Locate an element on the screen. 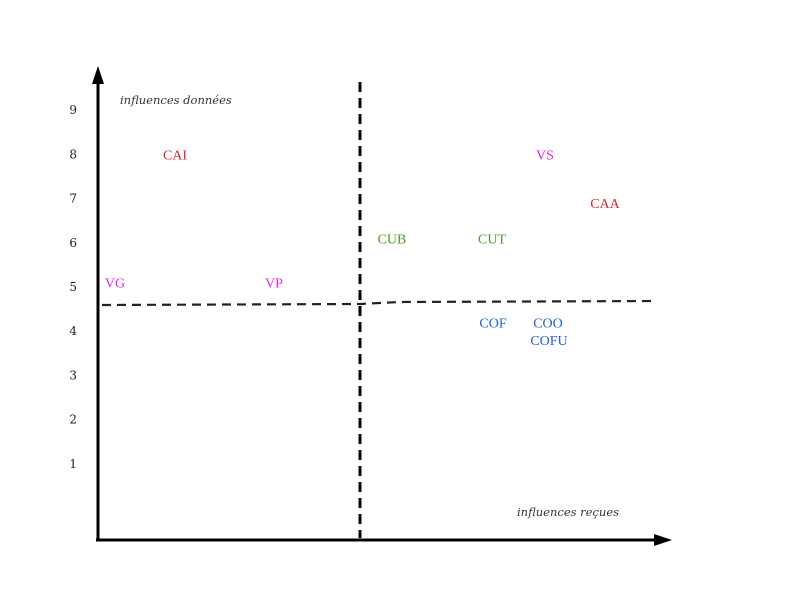 The height and width of the screenshot is (600, 800). y-tick-label: 2 is located at coordinates (73, 420).